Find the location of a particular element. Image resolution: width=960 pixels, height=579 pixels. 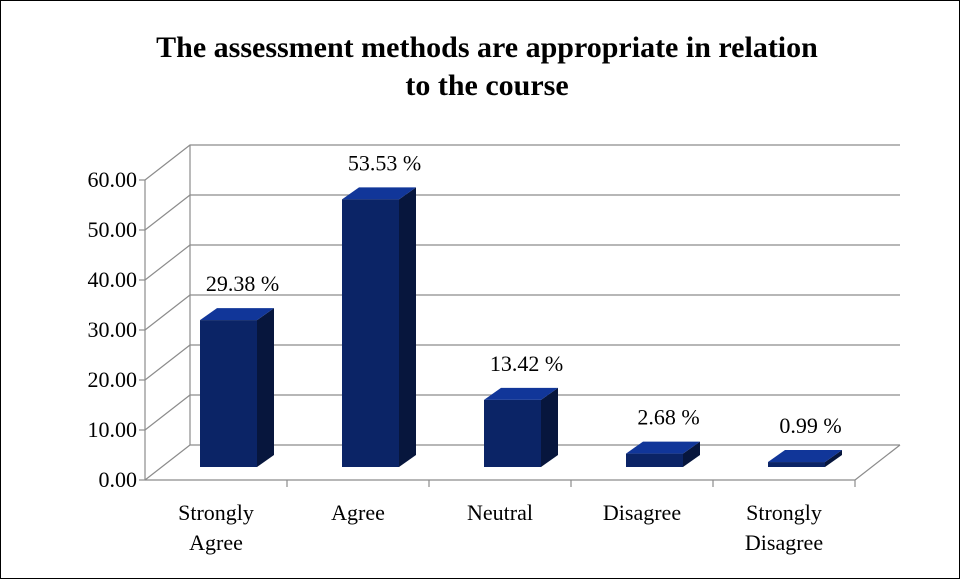

data-label: 2.68 % is located at coordinates (668, 417).